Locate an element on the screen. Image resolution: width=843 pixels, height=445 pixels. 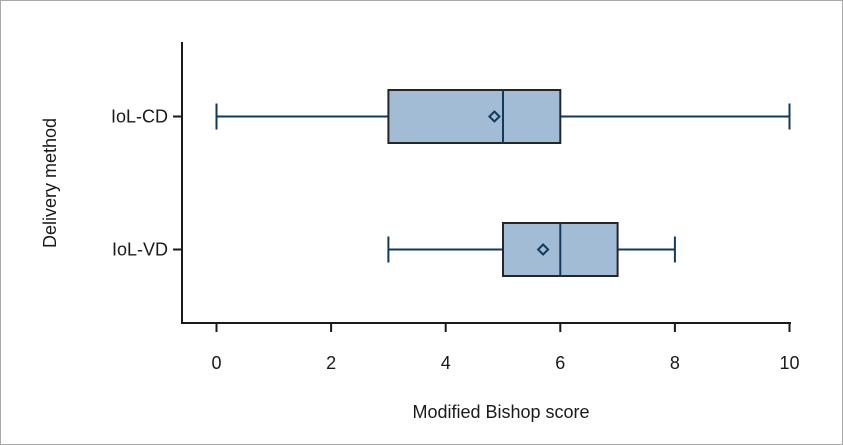
x-tick-label: 4 is located at coordinates (446, 363).